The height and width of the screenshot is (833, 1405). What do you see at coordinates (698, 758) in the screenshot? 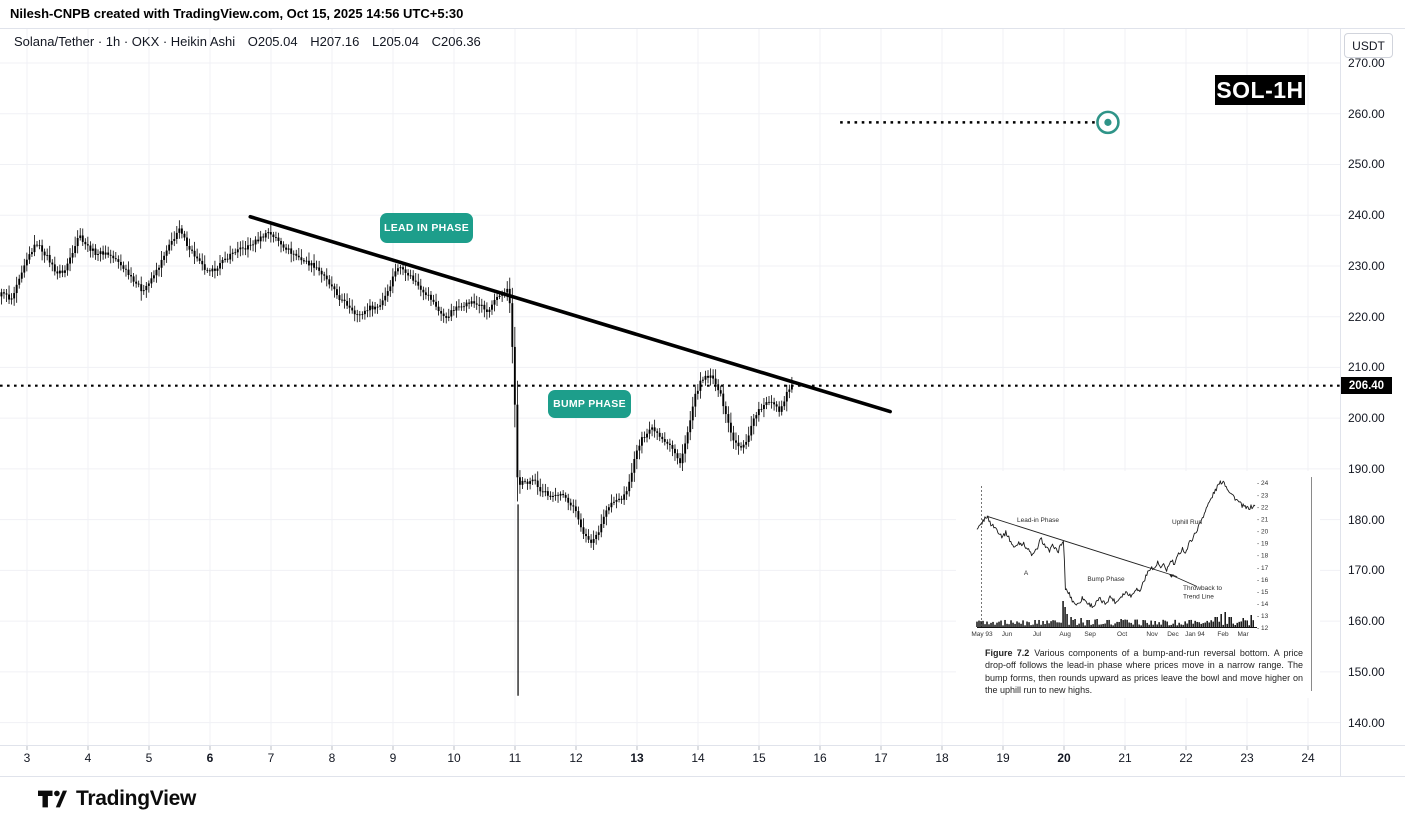
I see `time-tick-label: 14` at bounding box center [698, 758].